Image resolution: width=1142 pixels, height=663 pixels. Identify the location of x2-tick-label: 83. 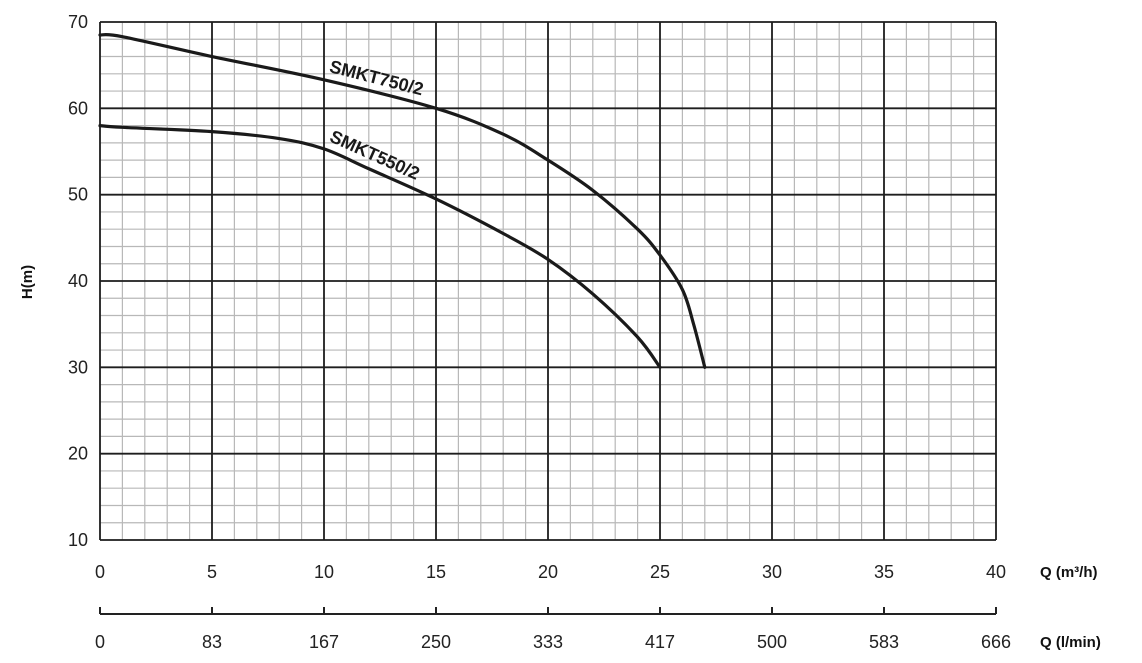
(212, 642).